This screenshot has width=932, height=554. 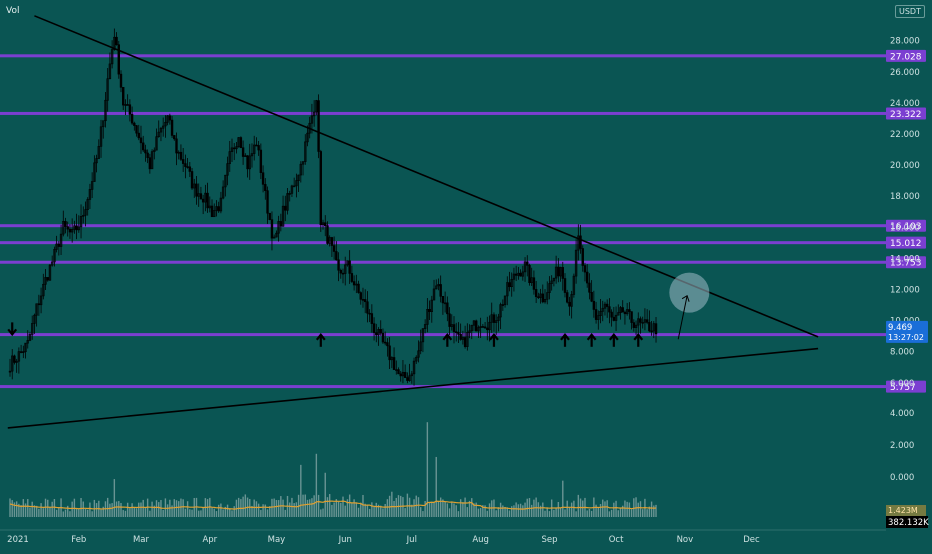 What do you see at coordinates (549, 540) in the screenshot?
I see `x-axis-tick-label: Sep` at bounding box center [549, 540].